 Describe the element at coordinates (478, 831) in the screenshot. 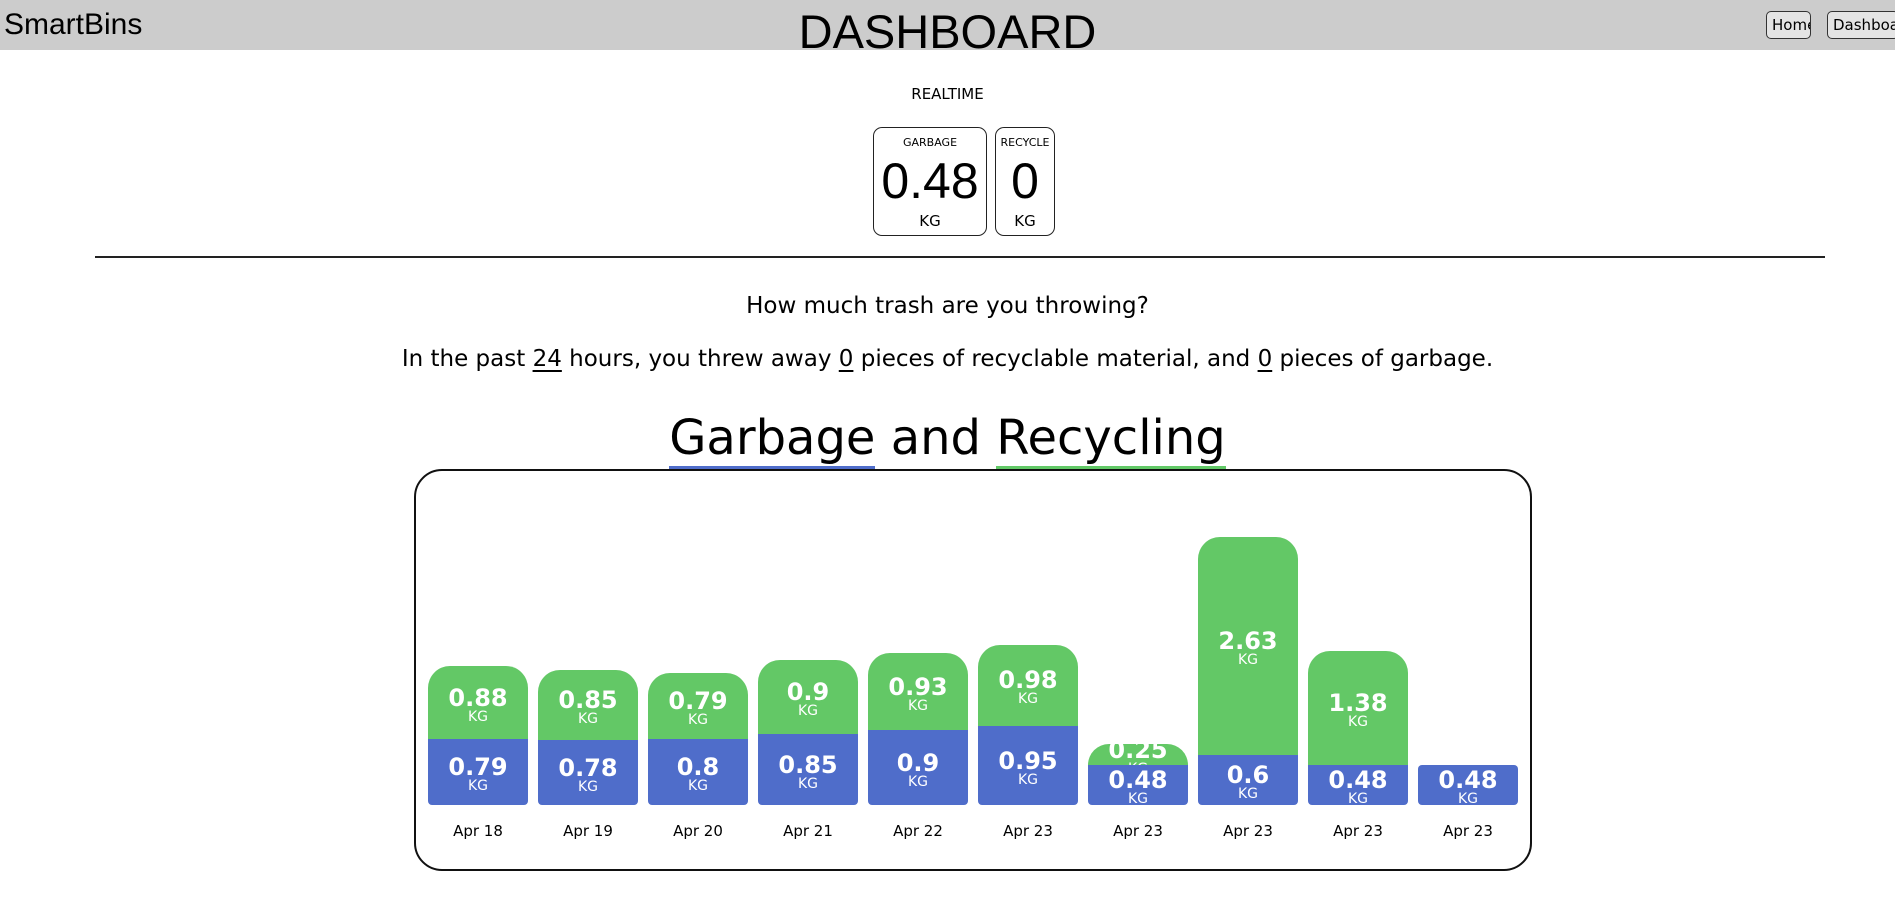

I see `x-axis-date-label: Apr 18` at that location.